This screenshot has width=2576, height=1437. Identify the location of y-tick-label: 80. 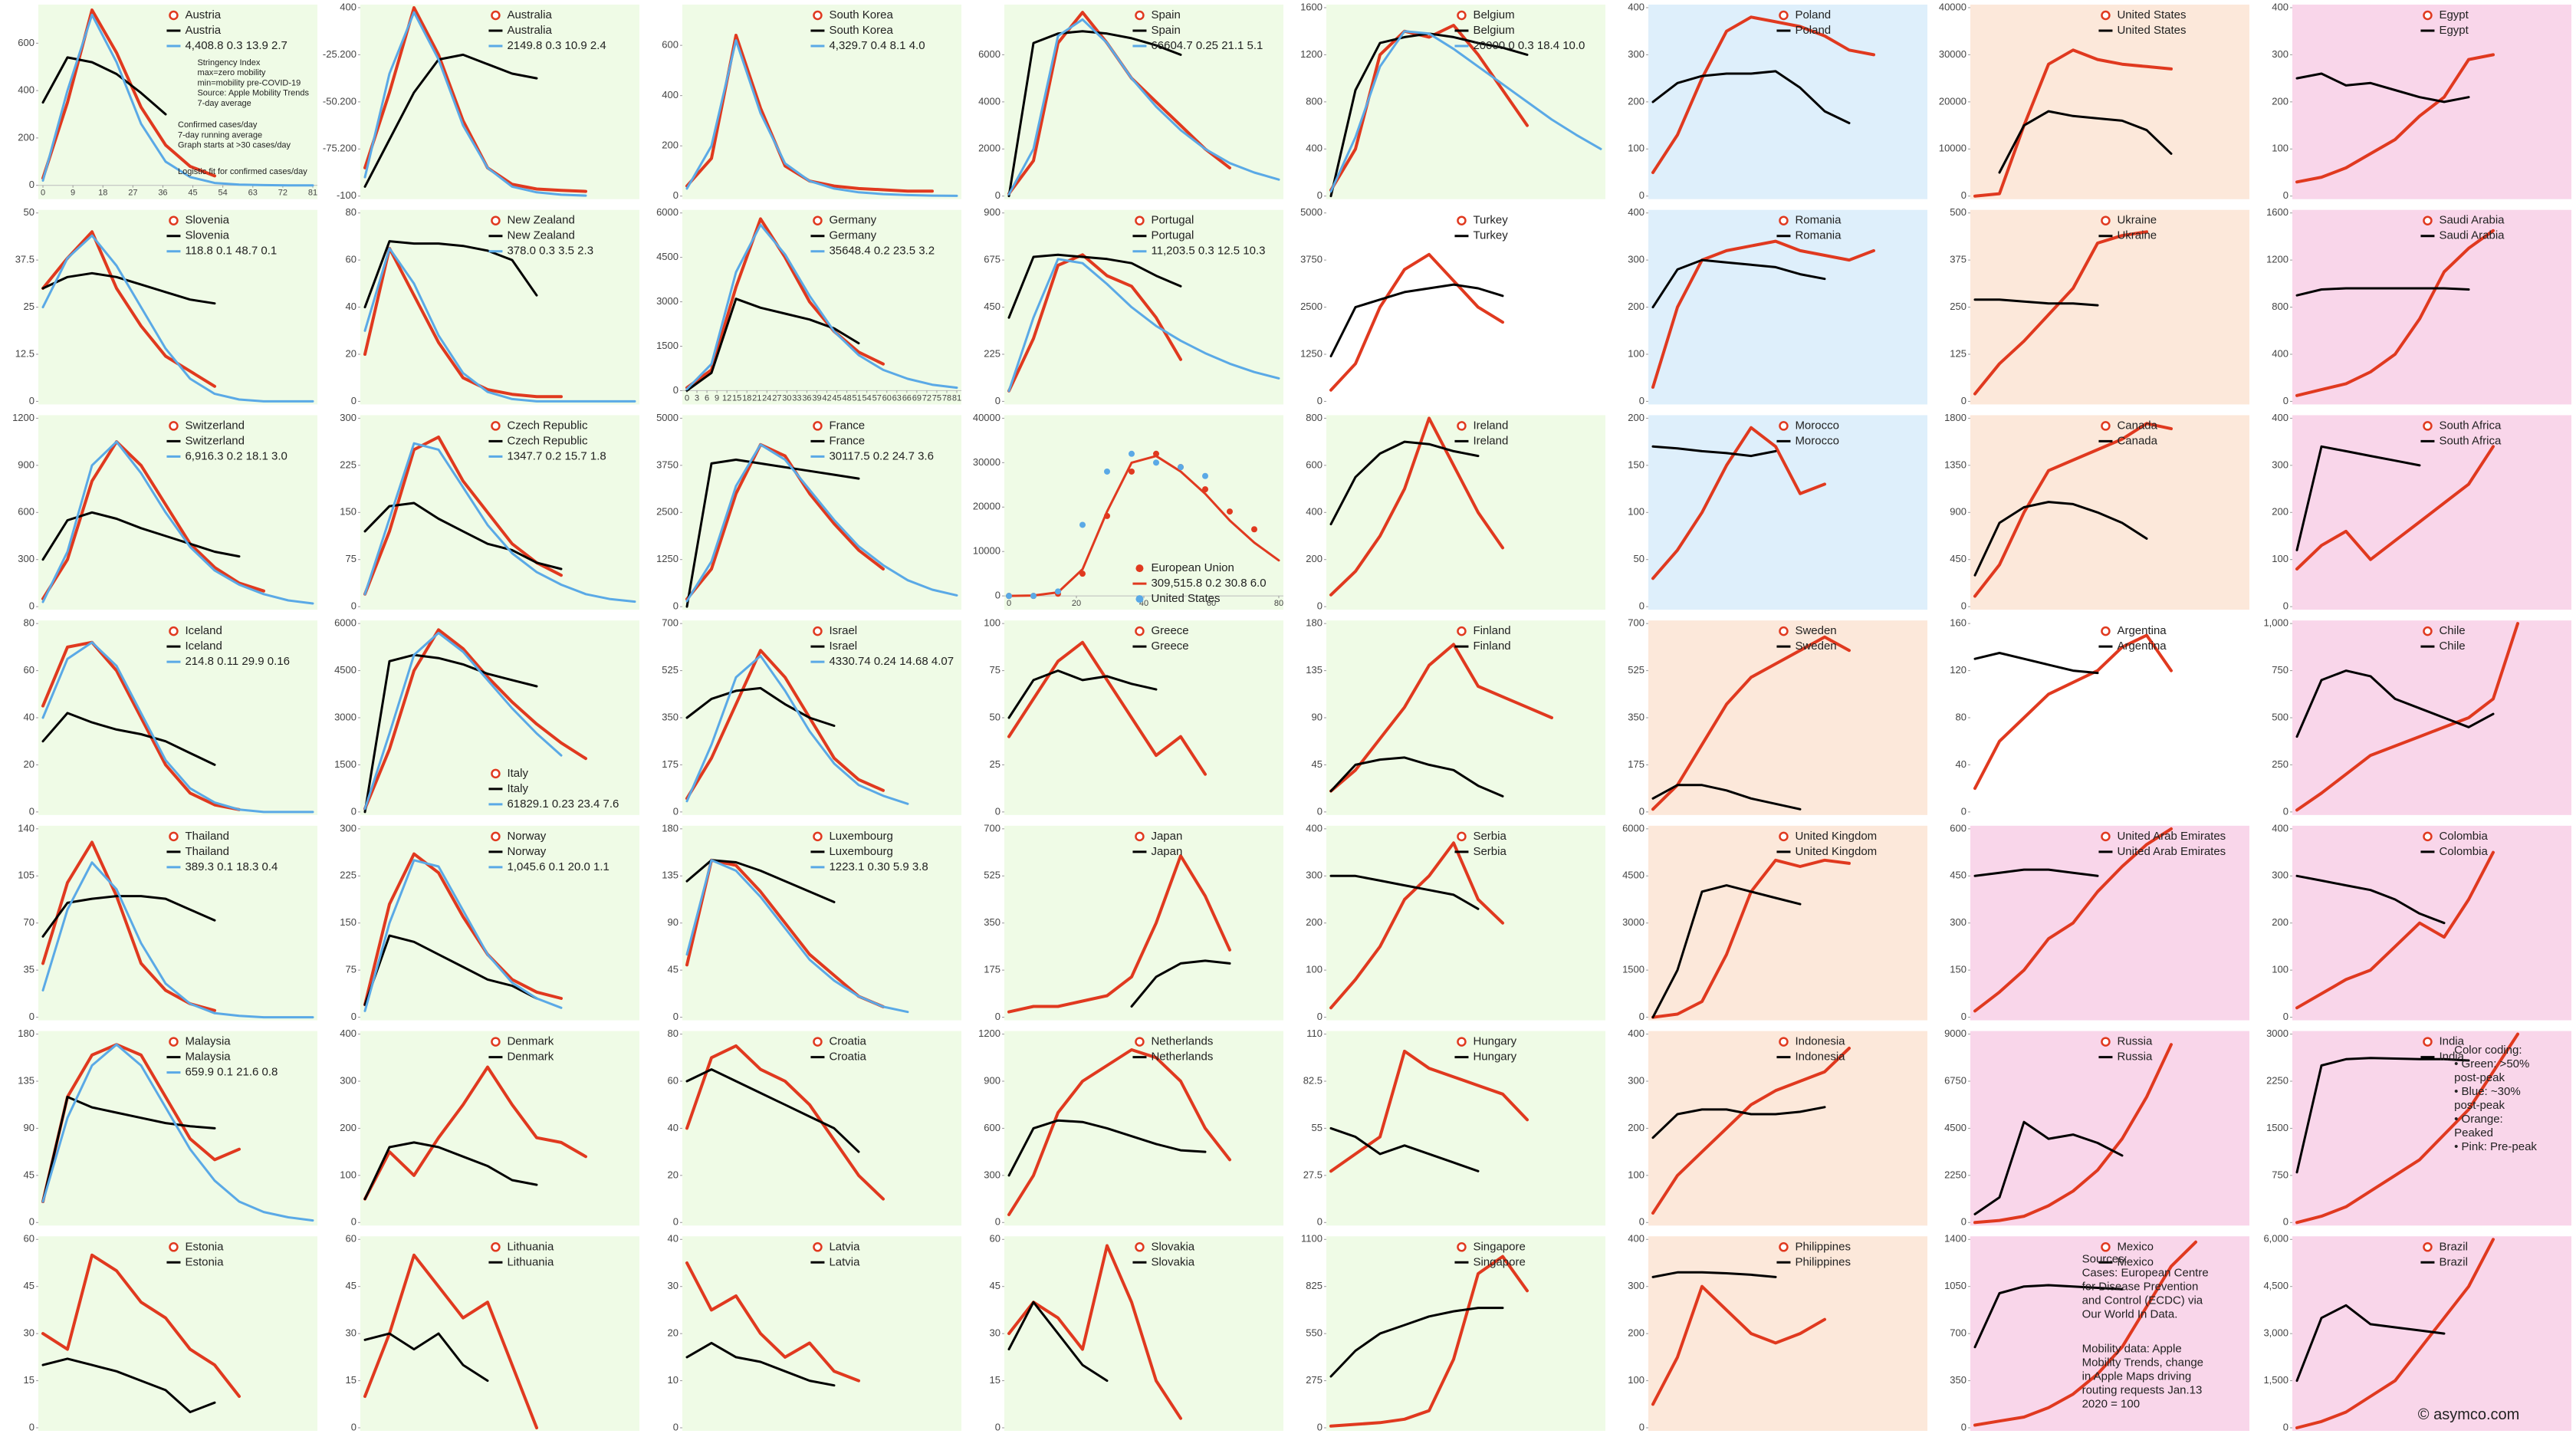
(29, 623).